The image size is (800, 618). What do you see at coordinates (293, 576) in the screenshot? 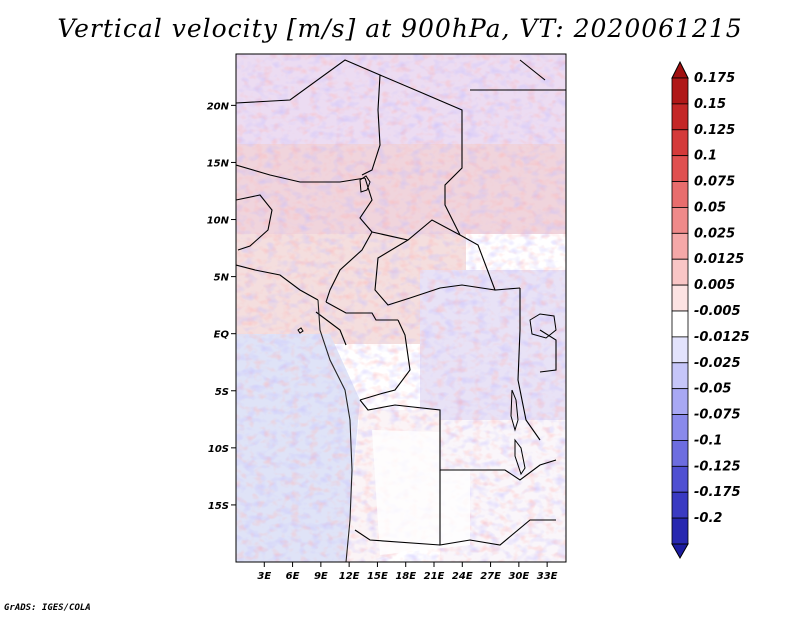
I see `lon-tick-label: 6E` at bounding box center [293, 576].